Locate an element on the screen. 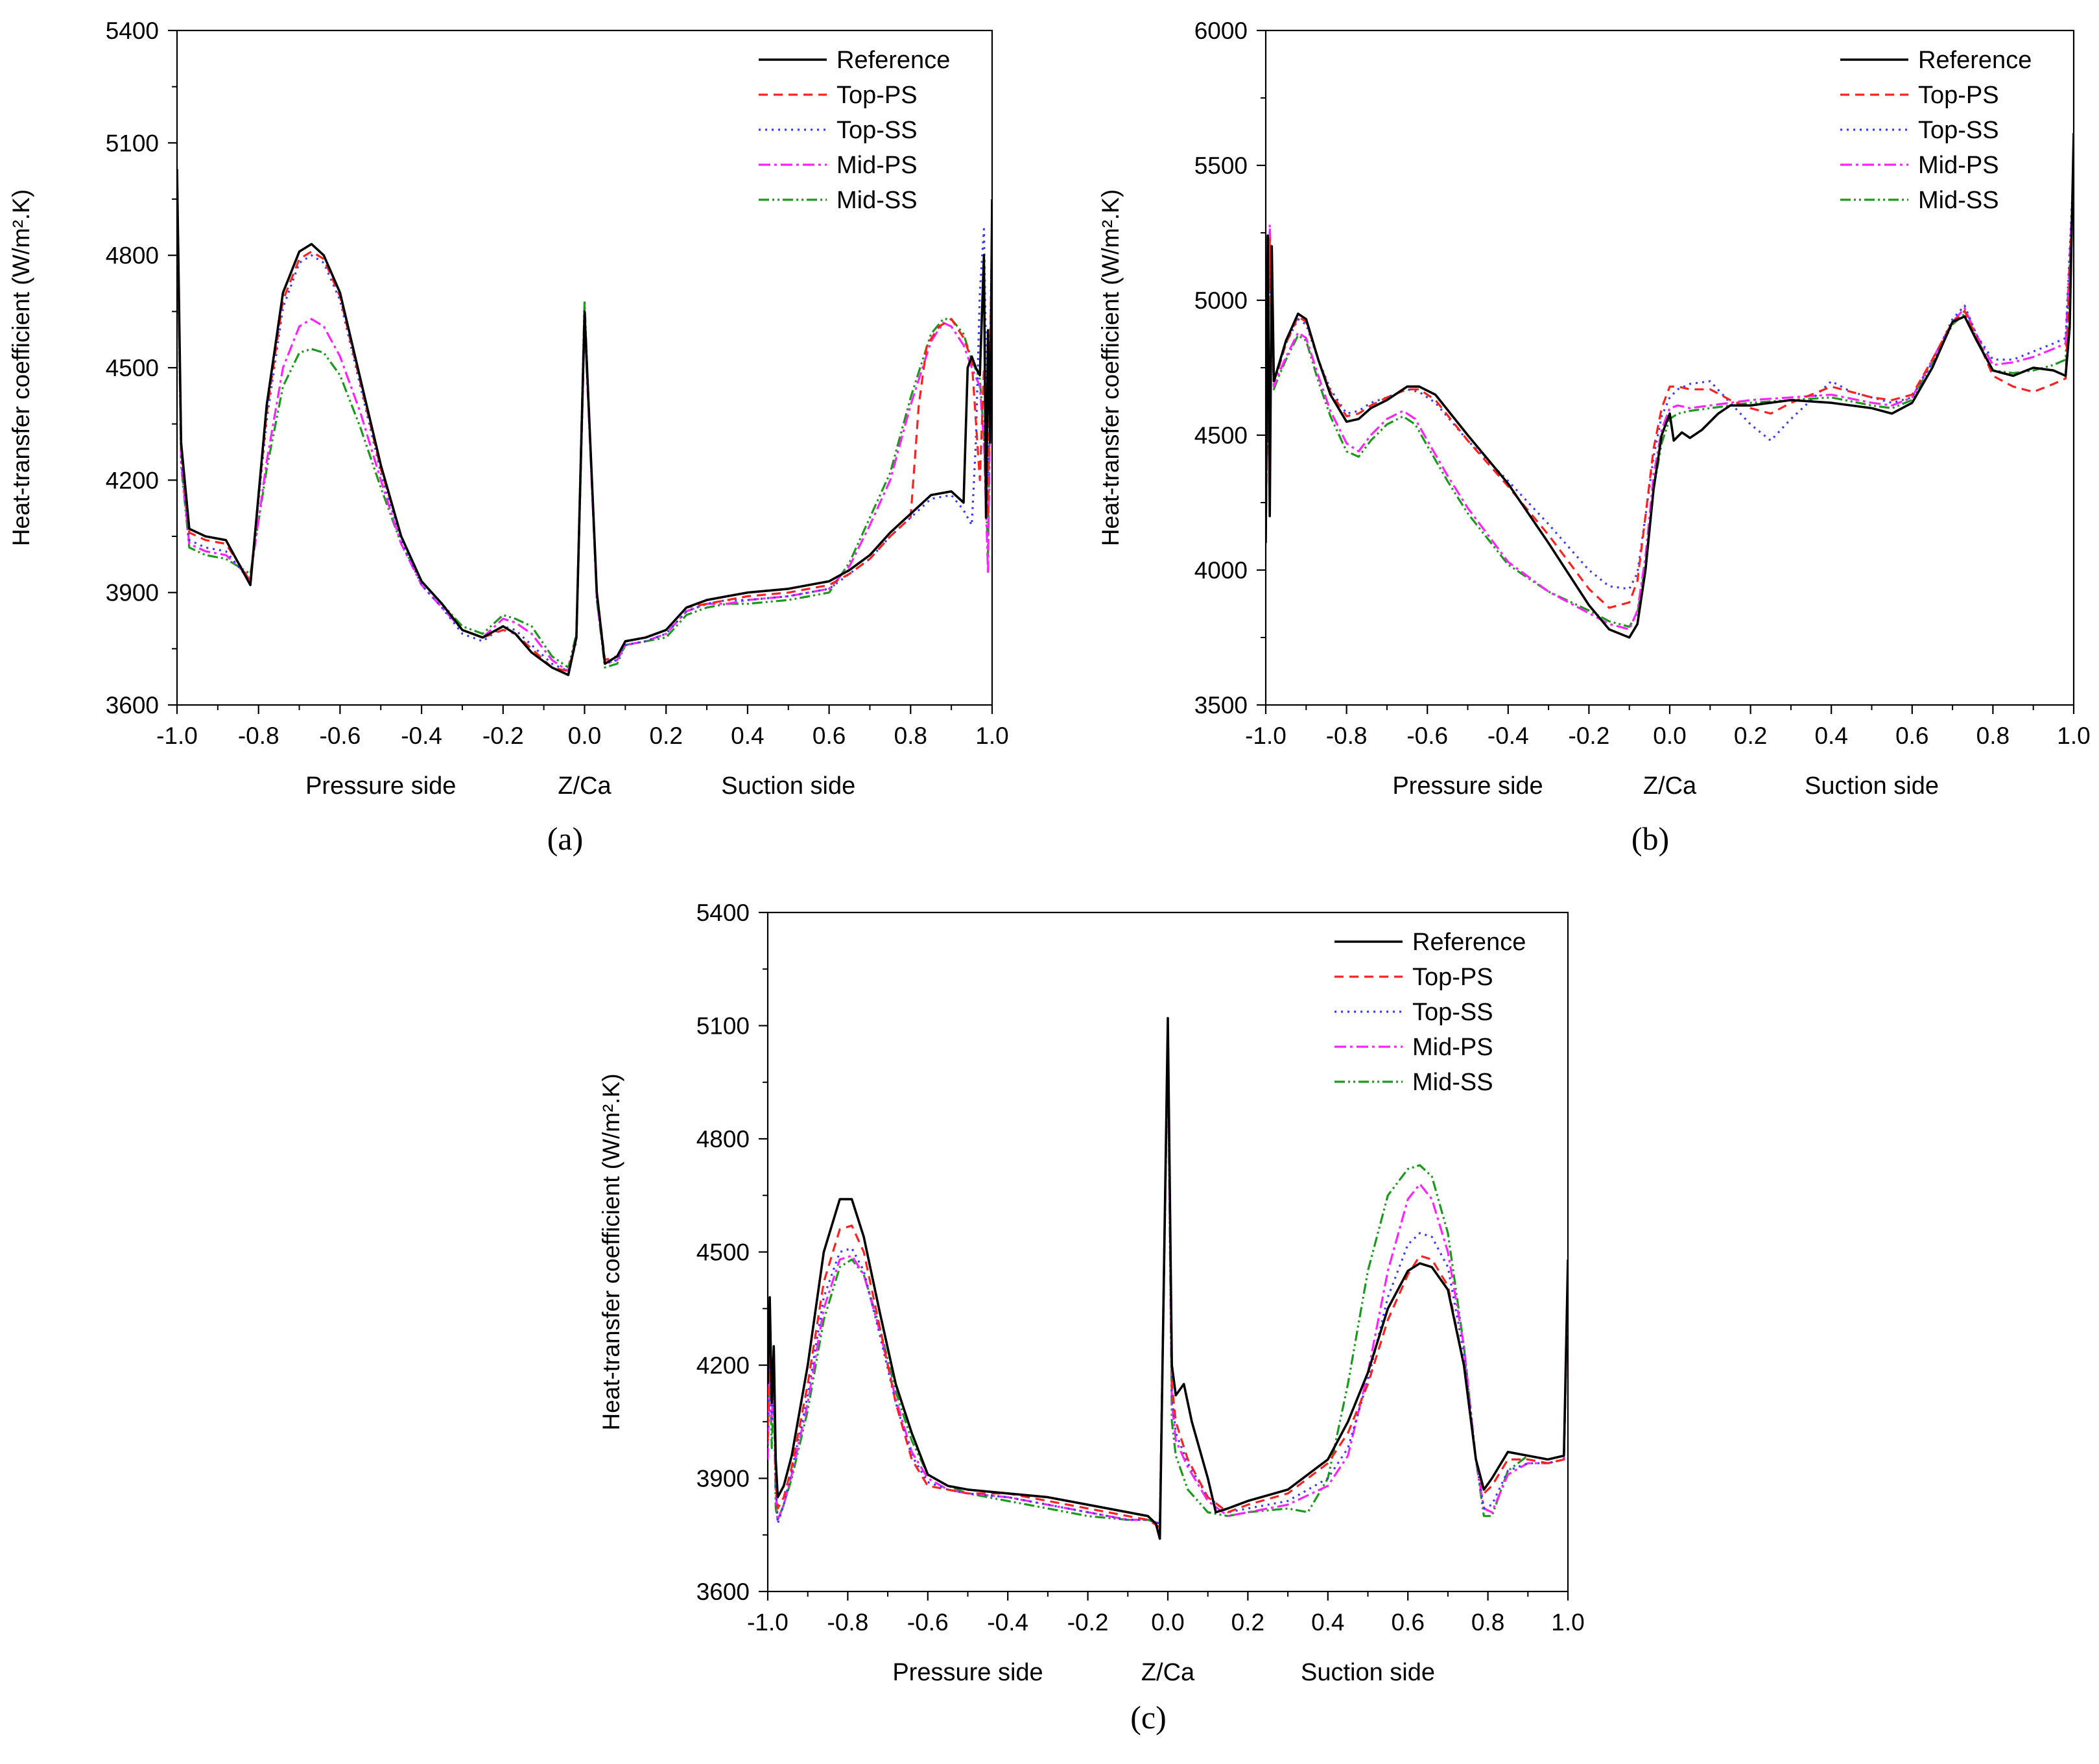 The height and width of the screenshot is (1764, 2099). panel-label: (c) is located at coordinates (1148, 1717).